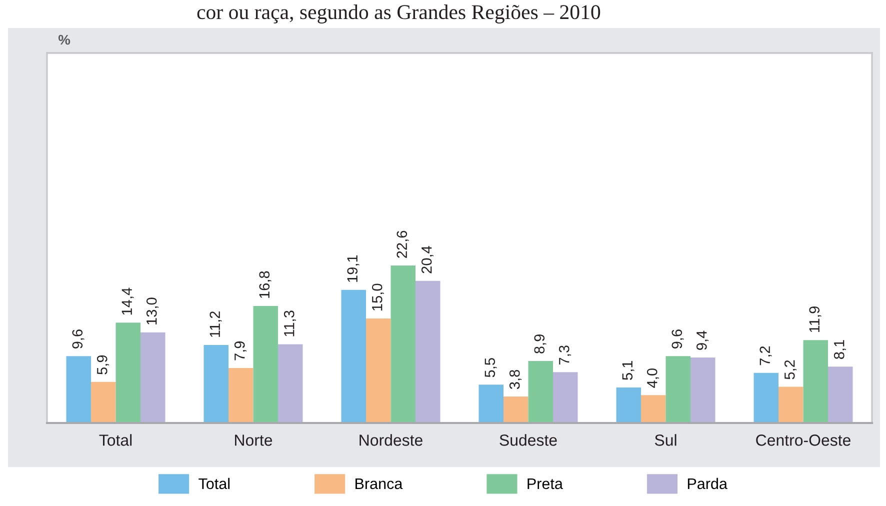  Describe the element at coordinates (398, 14) in the screenshot. I see `chart-title: cor ou raça, segundo as Grandes Regiões – 2010` at that location.